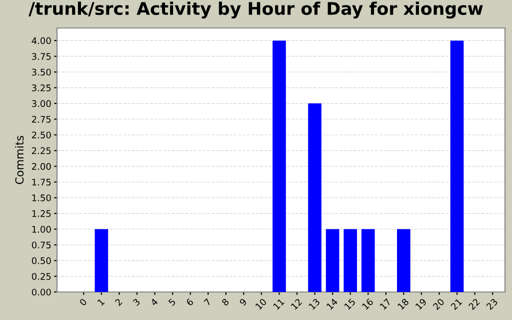 The width and height of the screenshot is (512, 320). I want to click on x-tick-label: 3, so click(136, 302).